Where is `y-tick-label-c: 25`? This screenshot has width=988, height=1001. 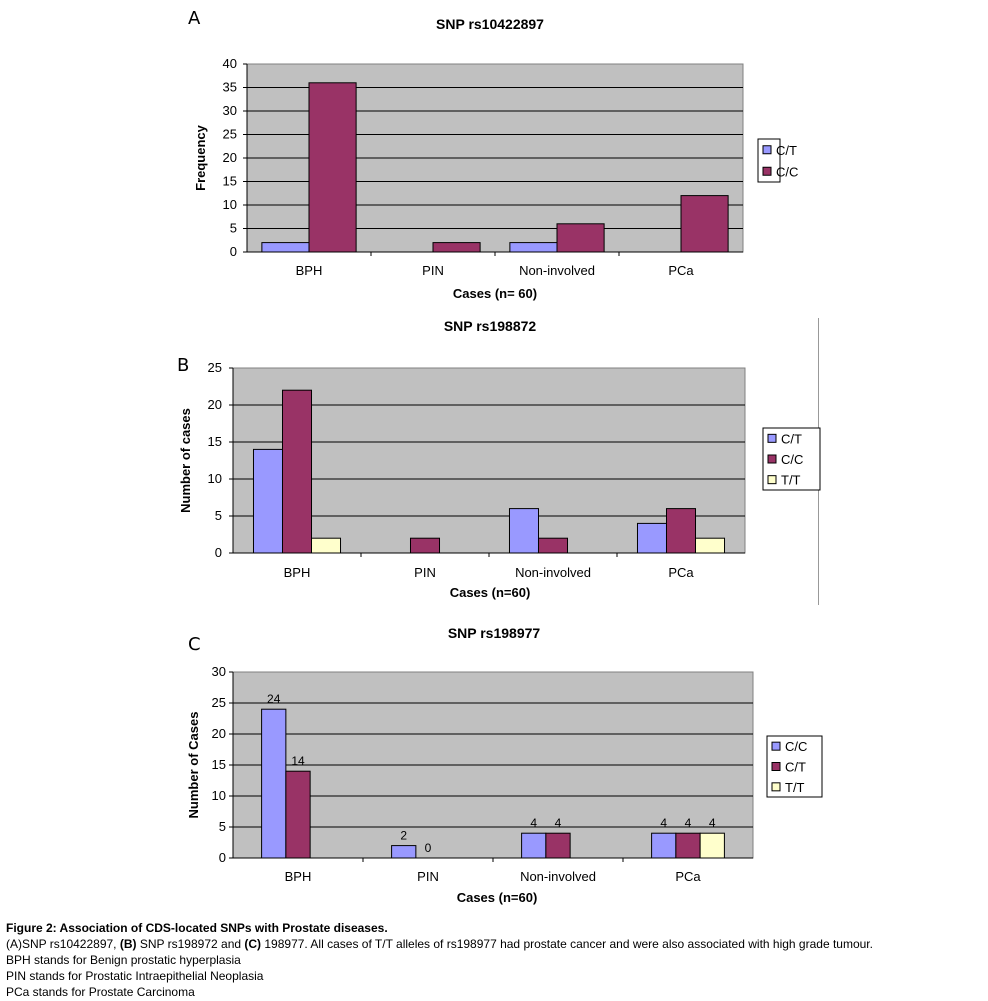 y-tick-label-c: 25 is located at coordinates (219, 702).